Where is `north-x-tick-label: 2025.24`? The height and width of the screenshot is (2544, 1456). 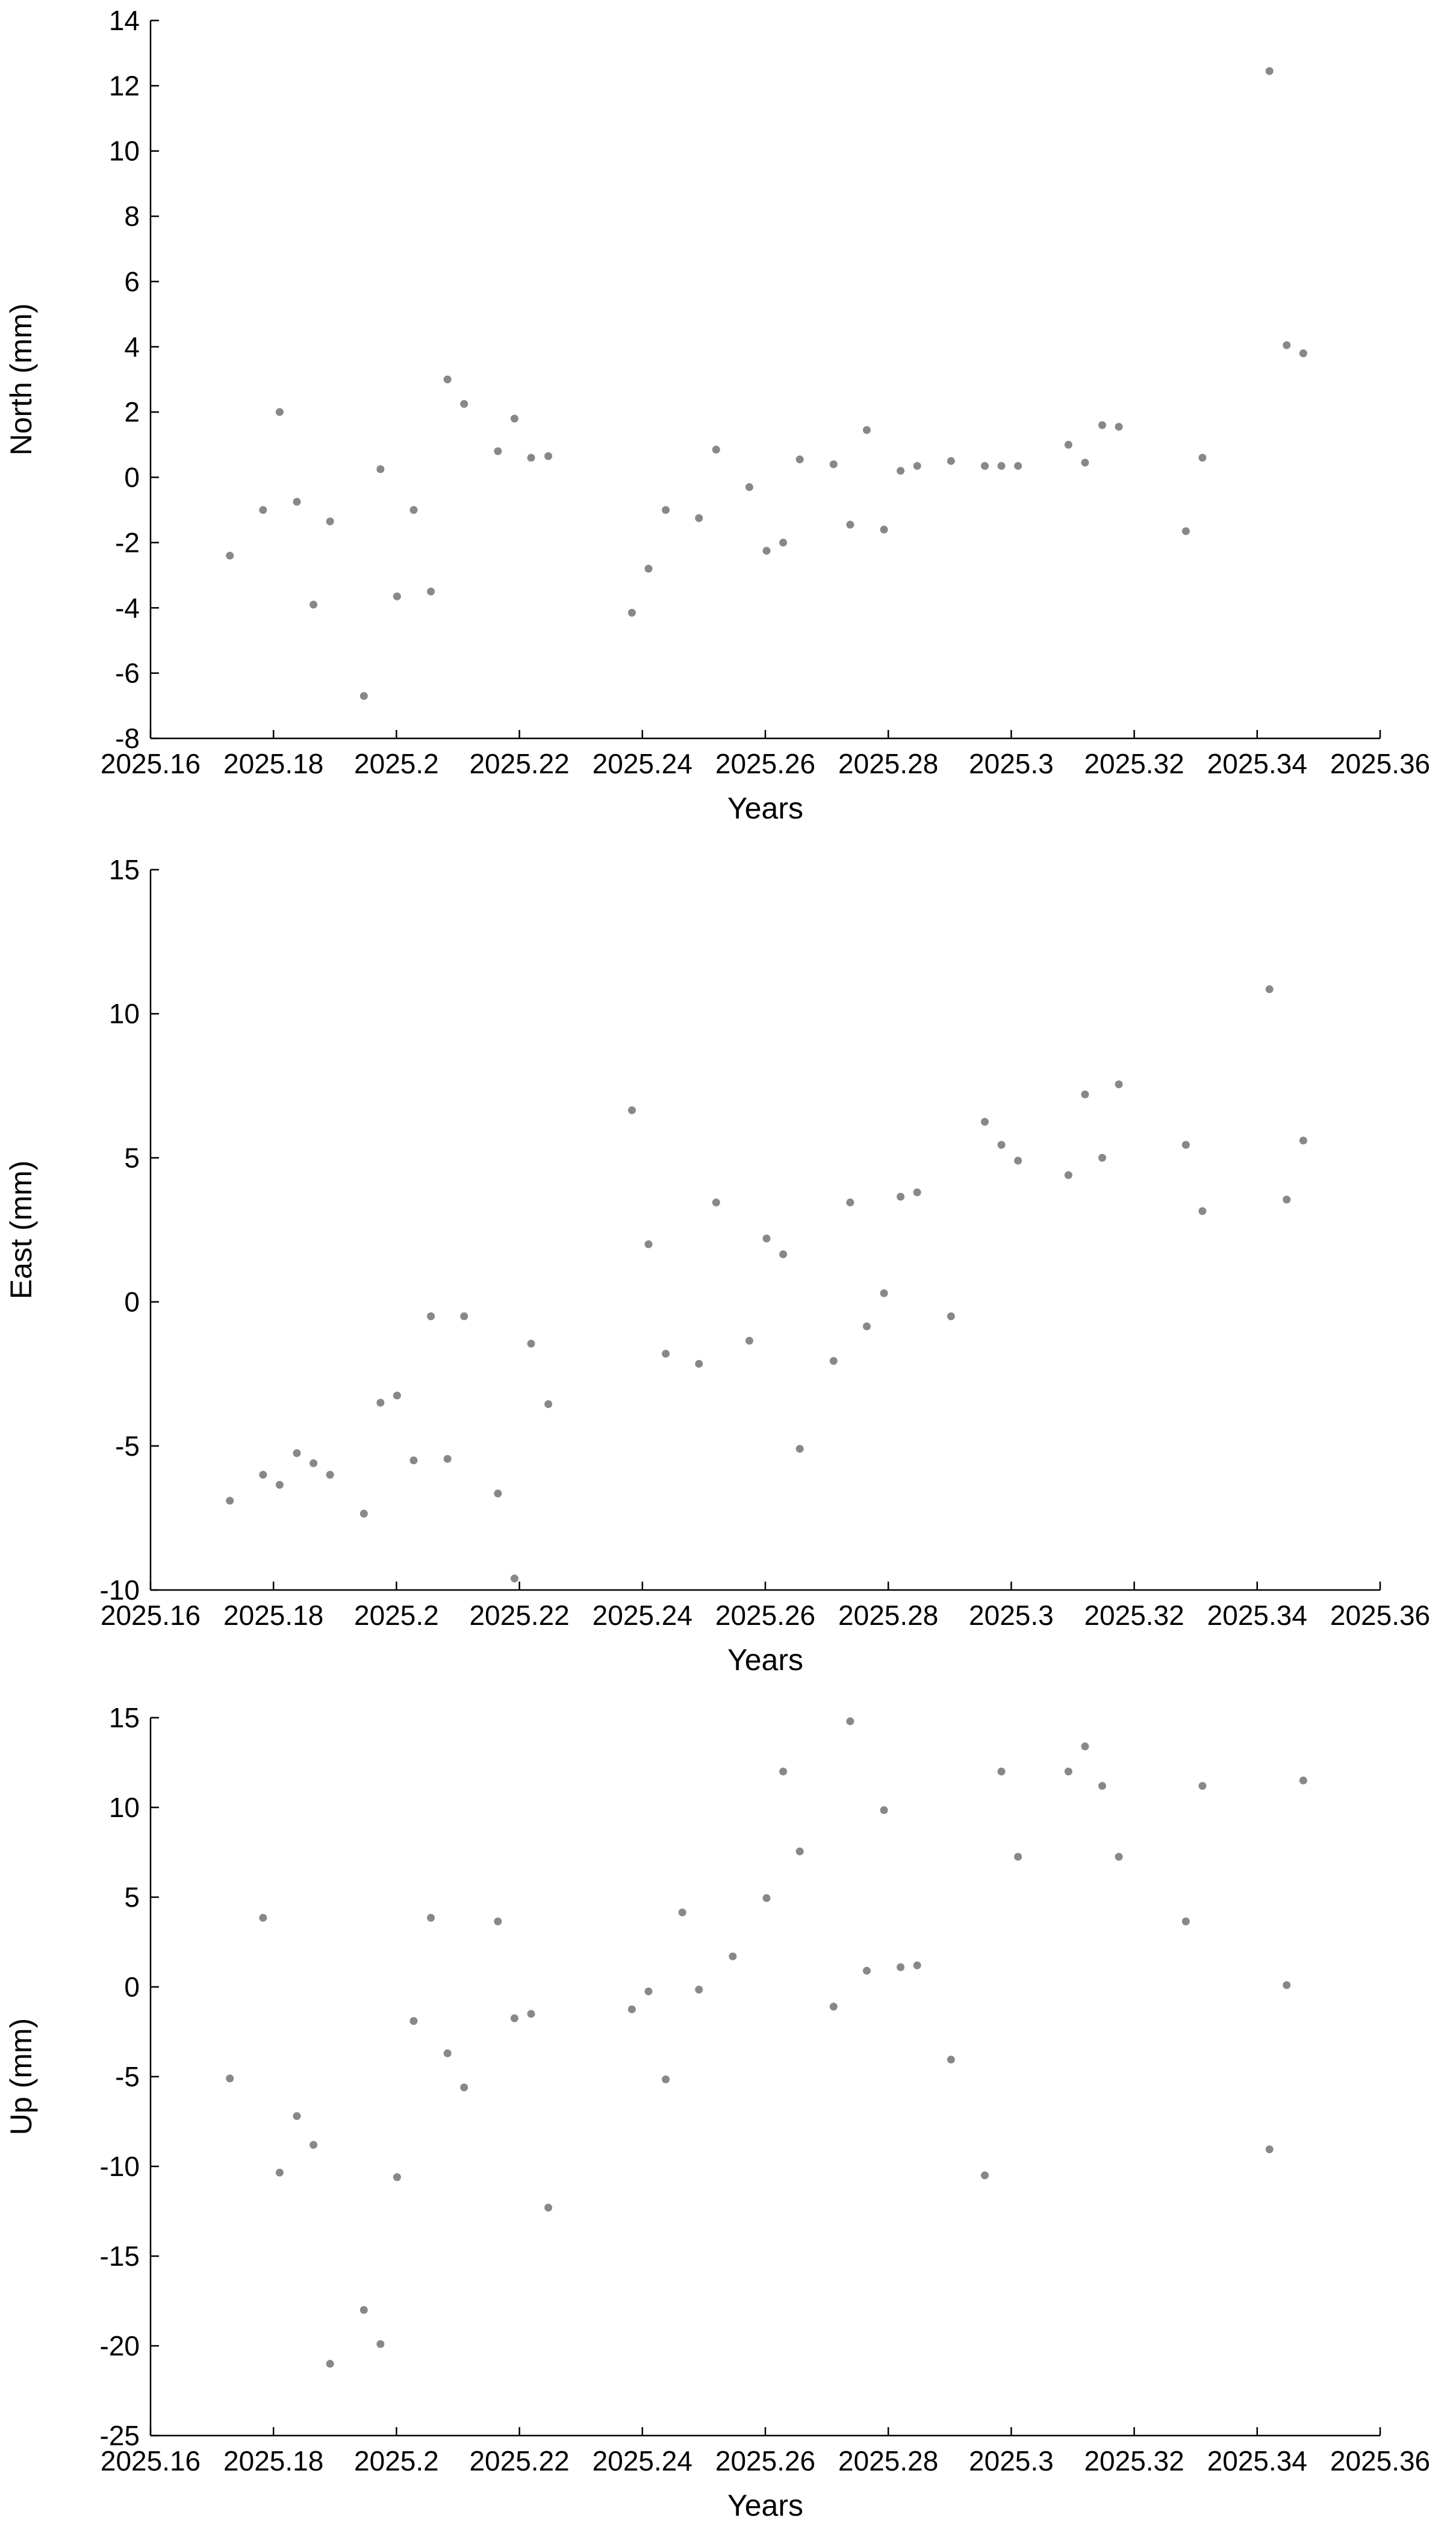 north-x-tick-label: 2025.24 is located at coordinates (643, 764).